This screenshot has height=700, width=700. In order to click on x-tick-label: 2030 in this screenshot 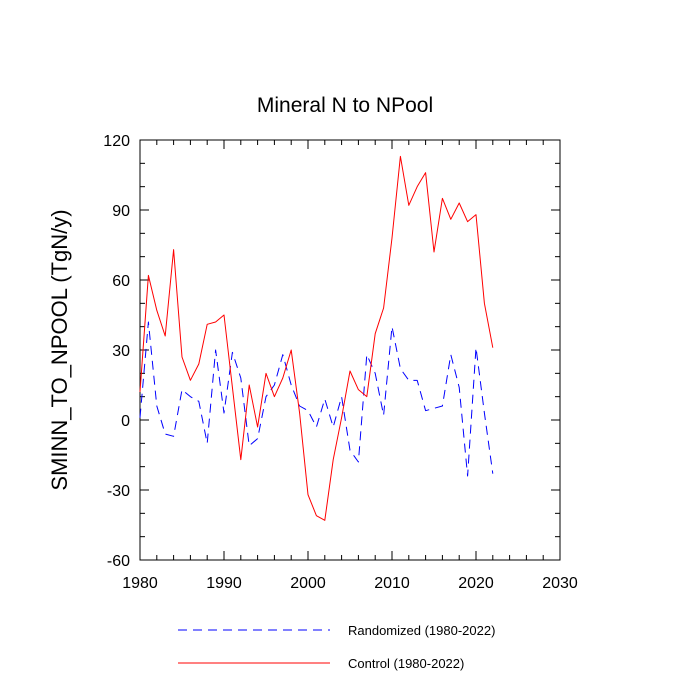, I will do `click(560, 583)`.